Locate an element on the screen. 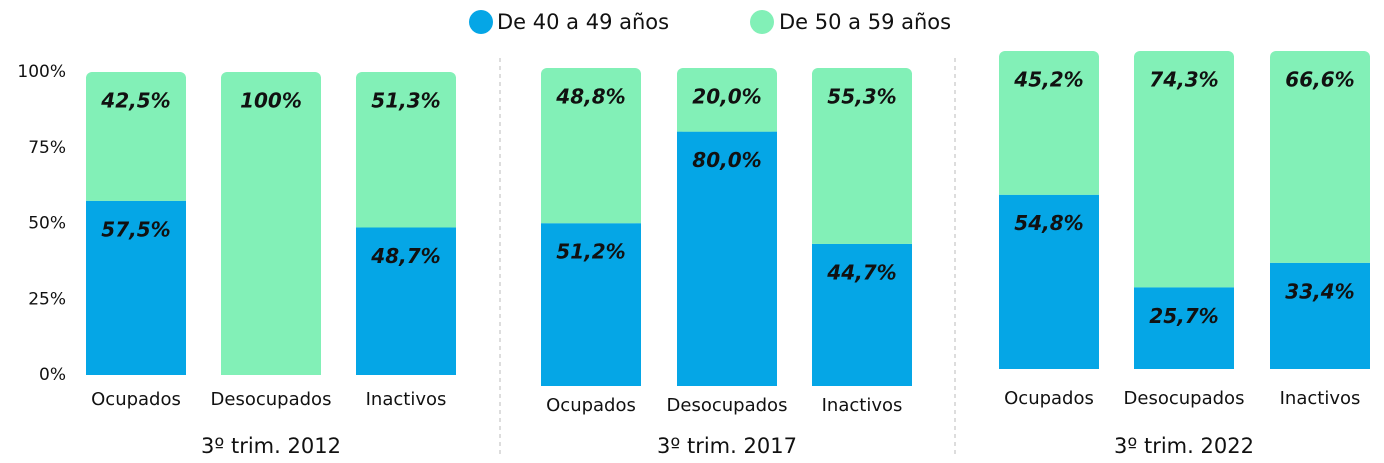 The height and width of the screenshot is (463, 1384). data-label: 55,3% is located at coordinates (861, 97).